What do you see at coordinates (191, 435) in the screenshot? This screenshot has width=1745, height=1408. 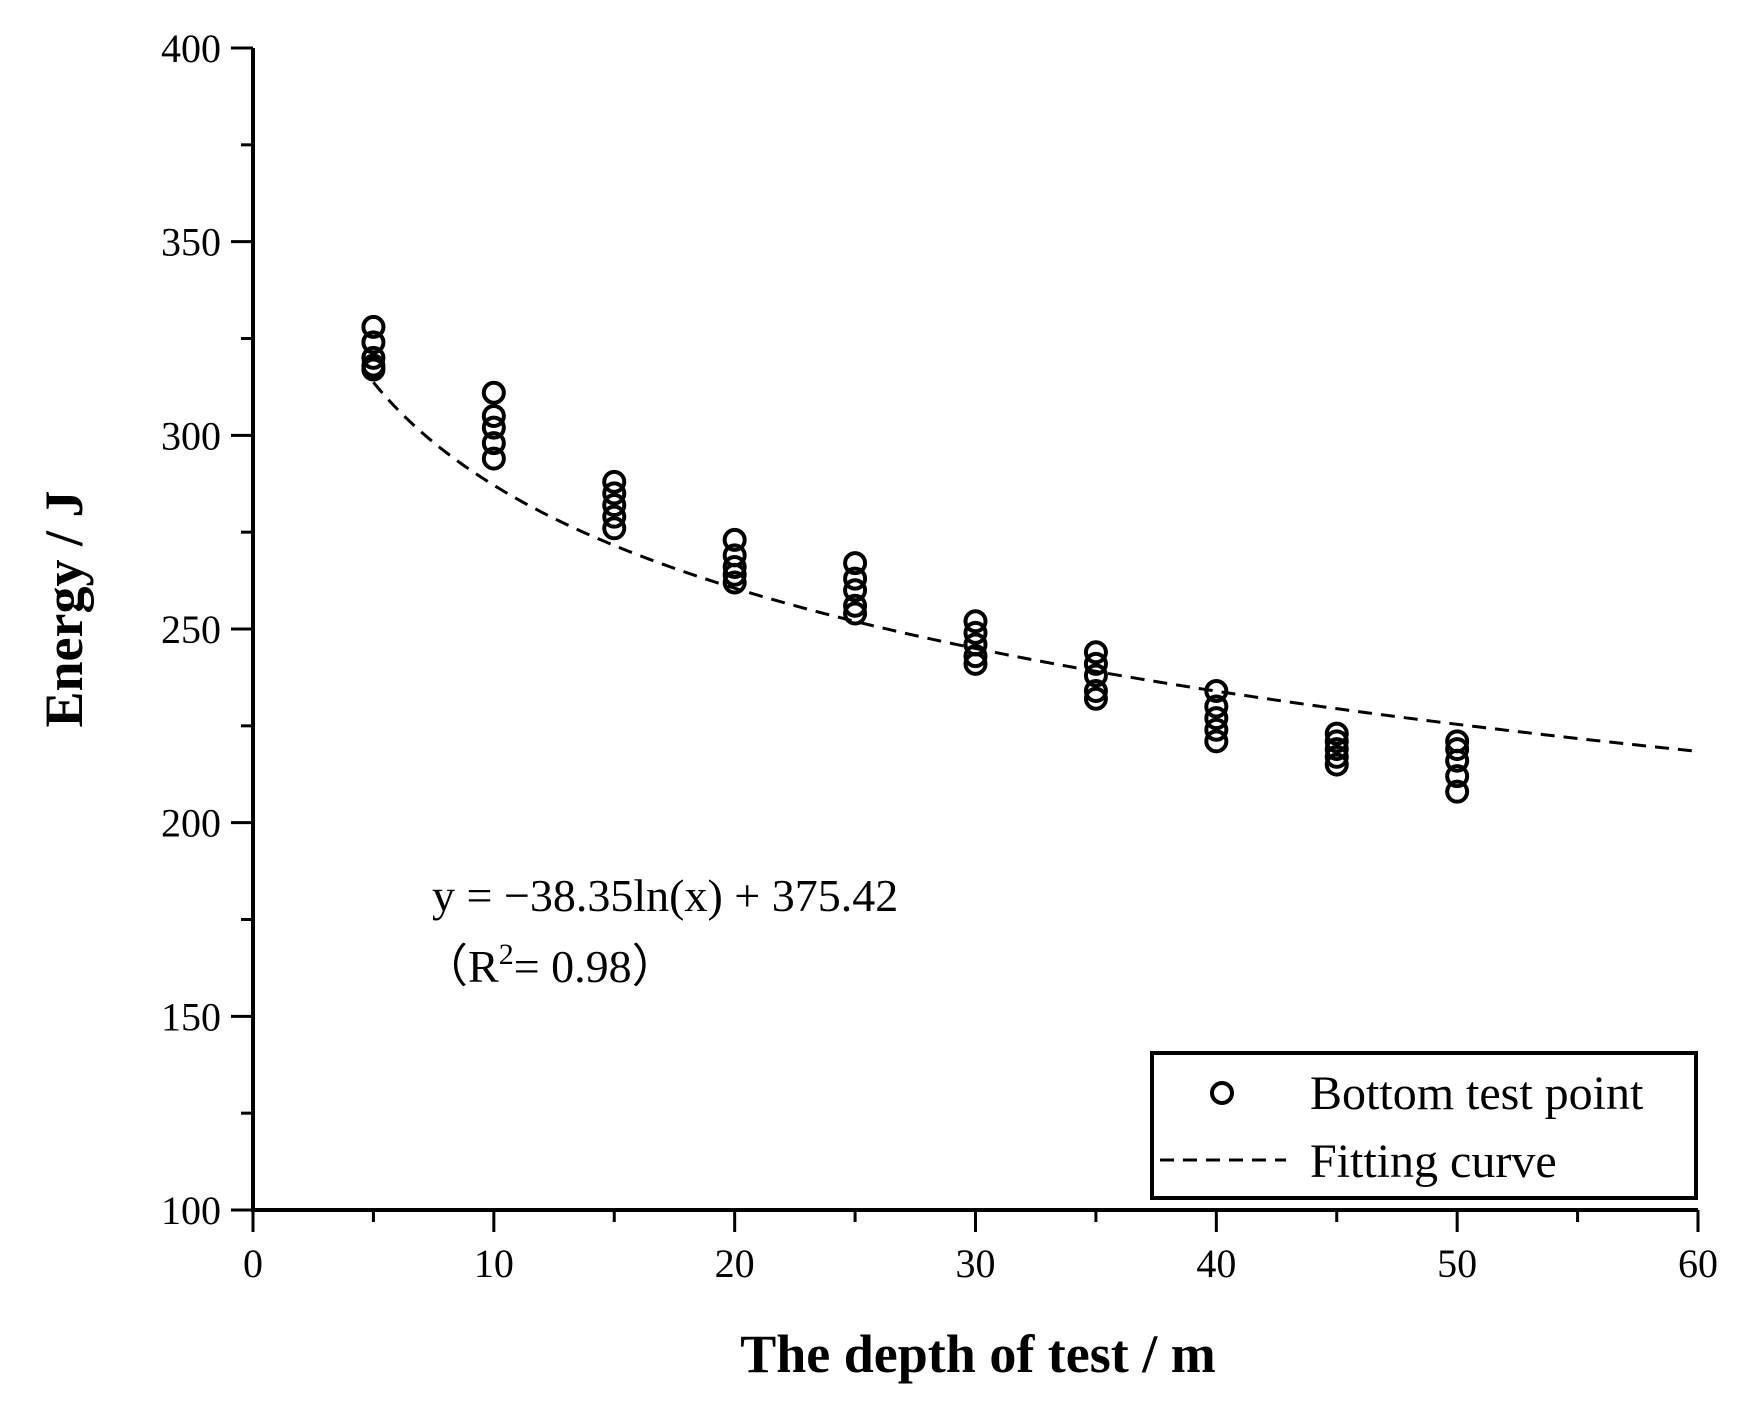 I see `y-tick-label: 300` at bounding box center [191, 435].